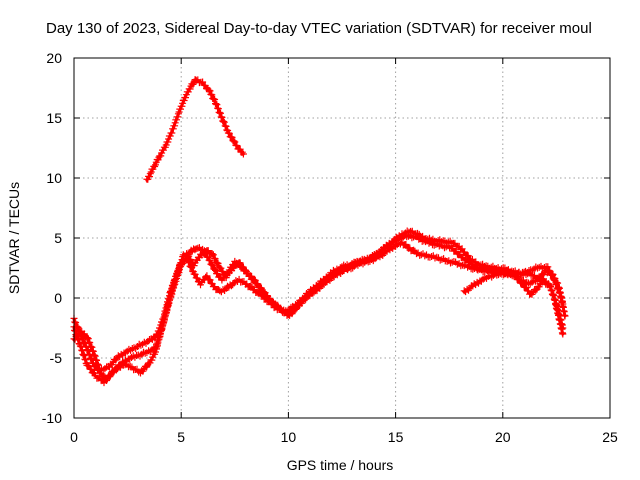 The image size is (640, 480). I want to click on y-tick-labels: -10 -5 0 5 10 15 20, so click(52, 238).